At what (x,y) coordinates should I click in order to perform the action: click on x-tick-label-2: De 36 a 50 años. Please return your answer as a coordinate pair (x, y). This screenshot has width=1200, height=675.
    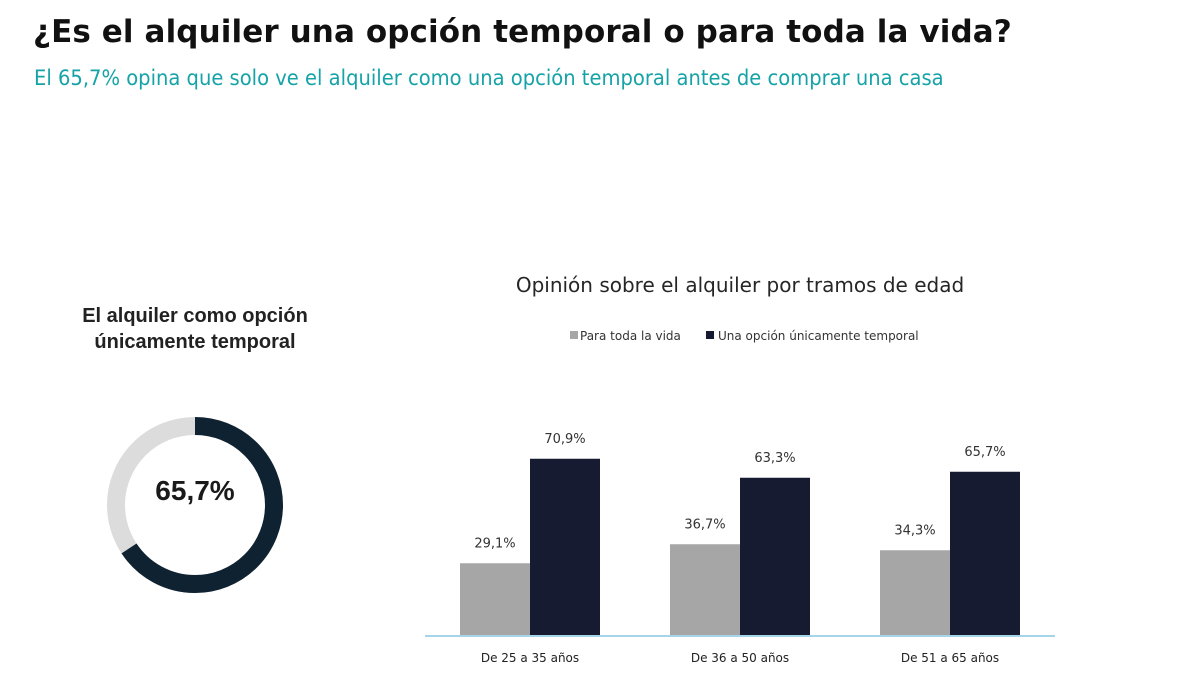
    Looking at the image, I should click on (740, 658).